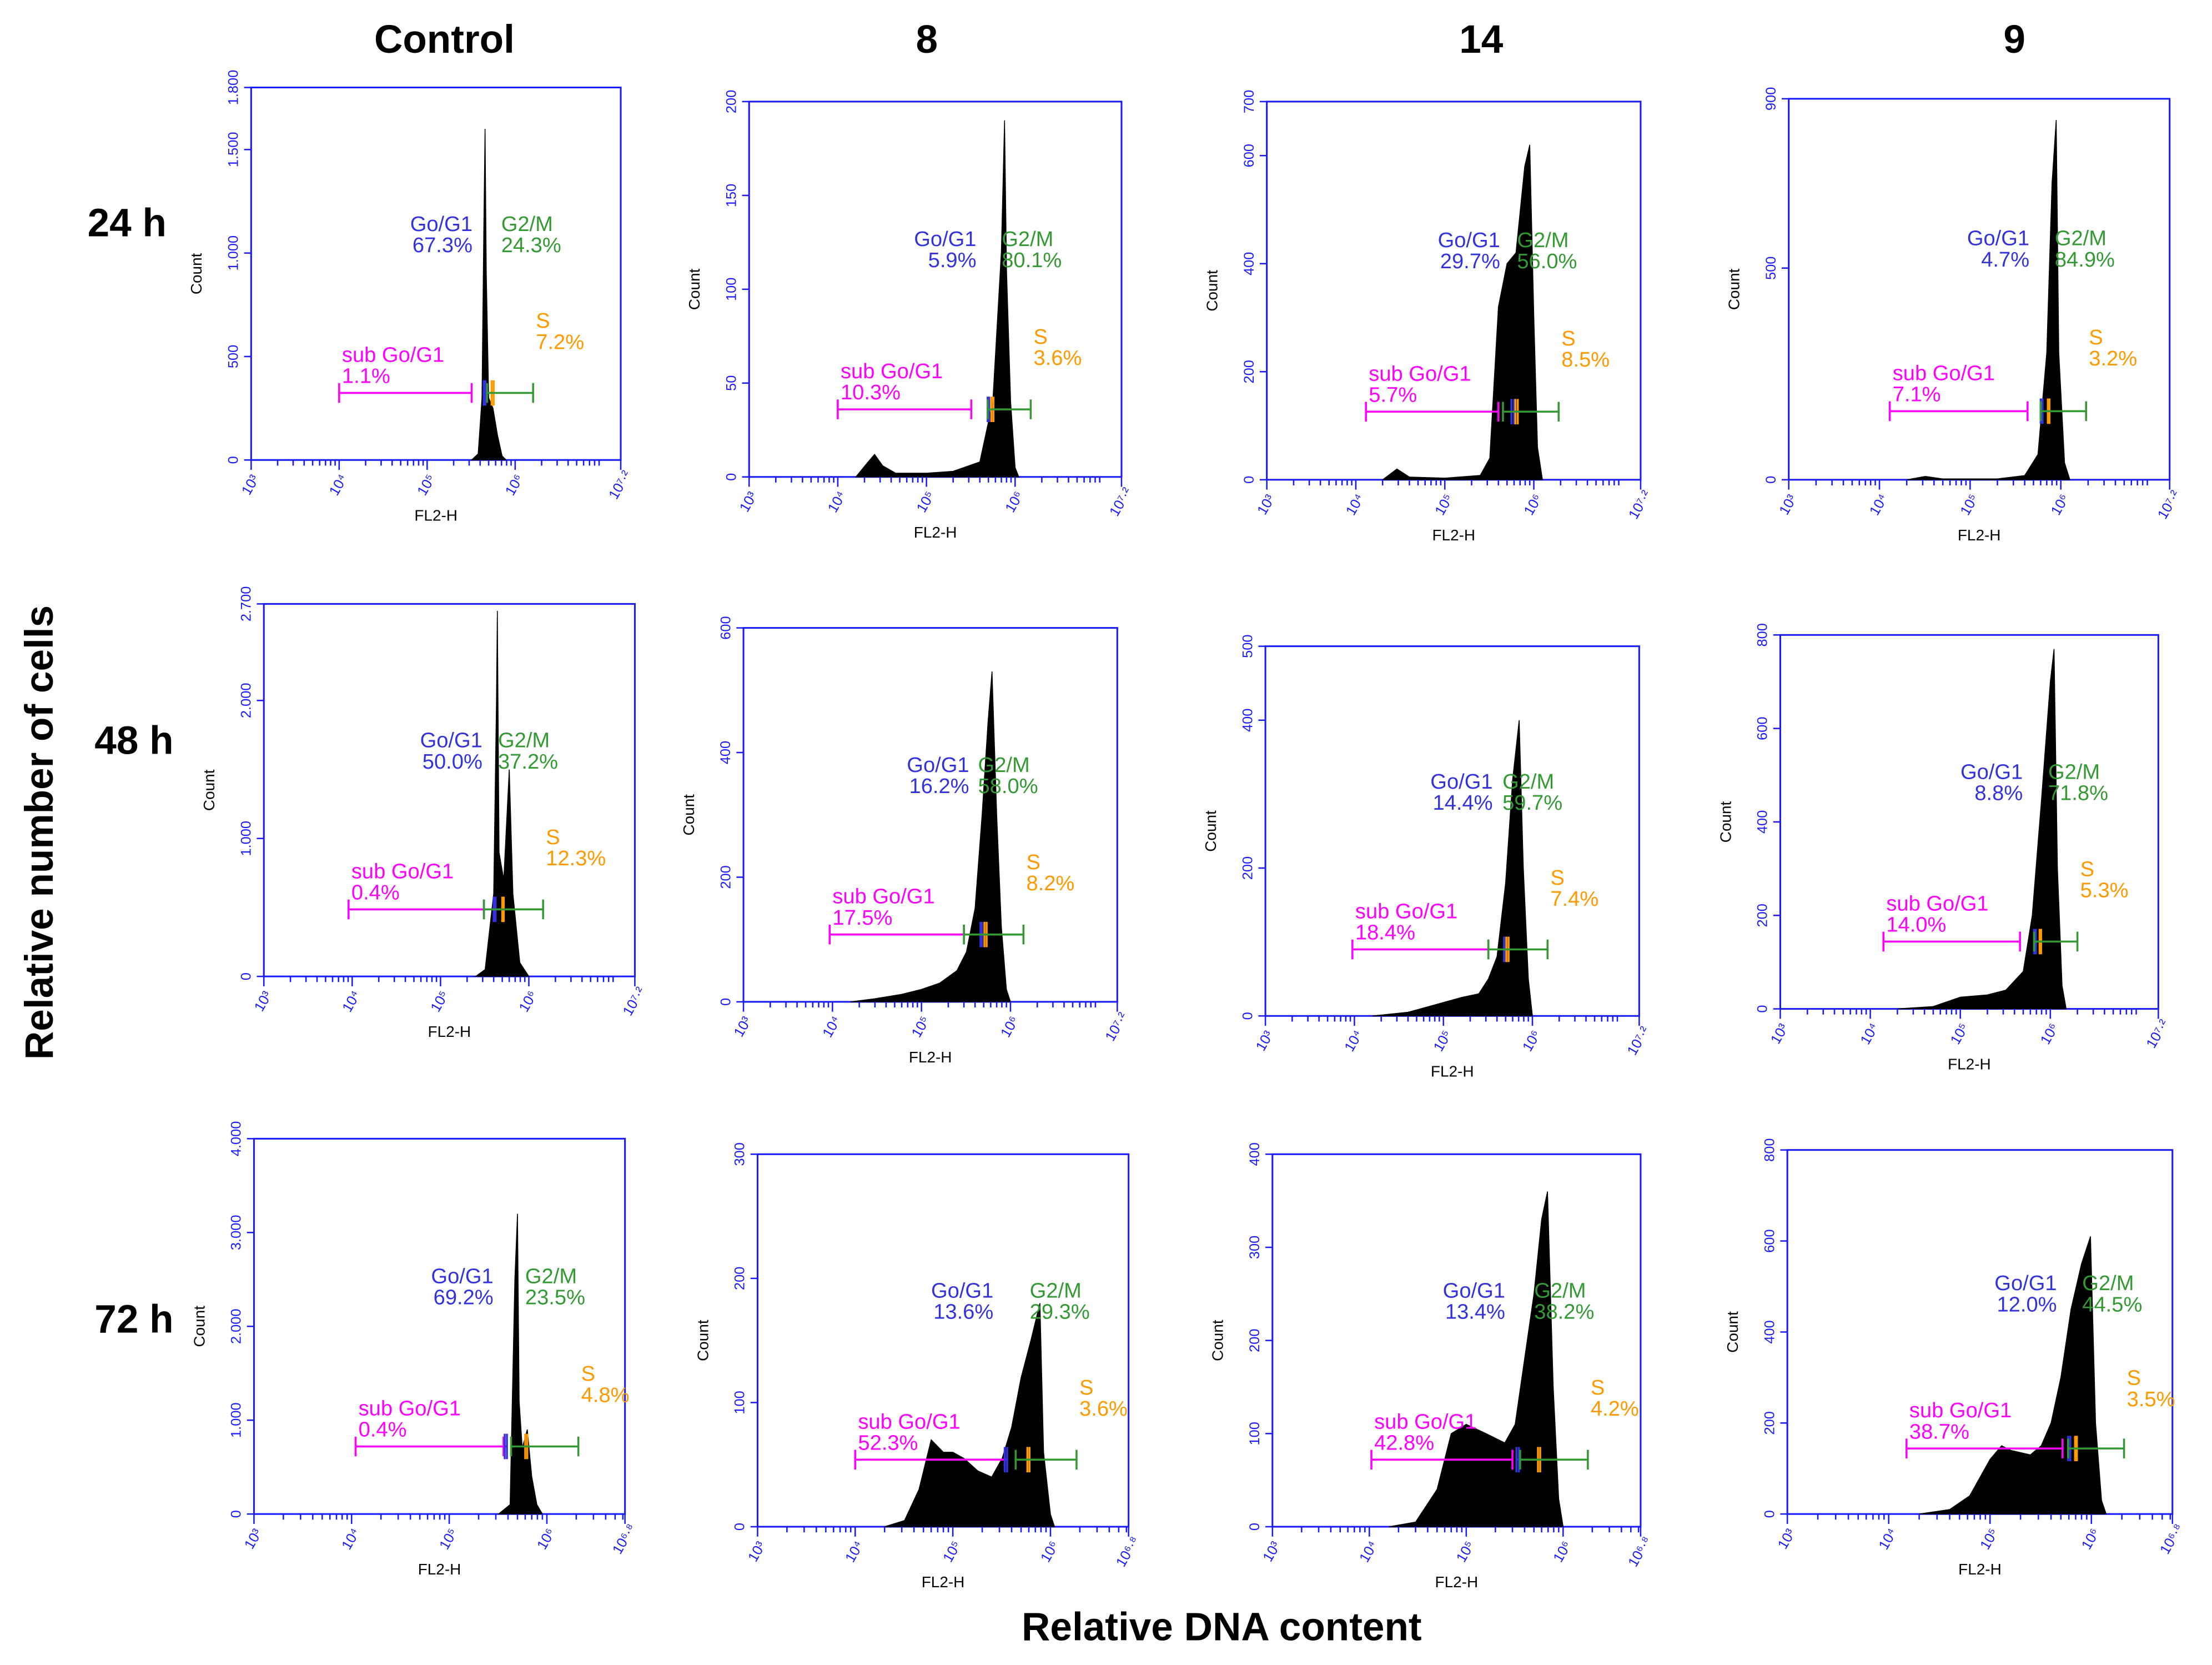 Image resolution: width=2212 pixels, height=1665 pixels. I want to click on gate-percent: 8.8%, so click(1998, 793).